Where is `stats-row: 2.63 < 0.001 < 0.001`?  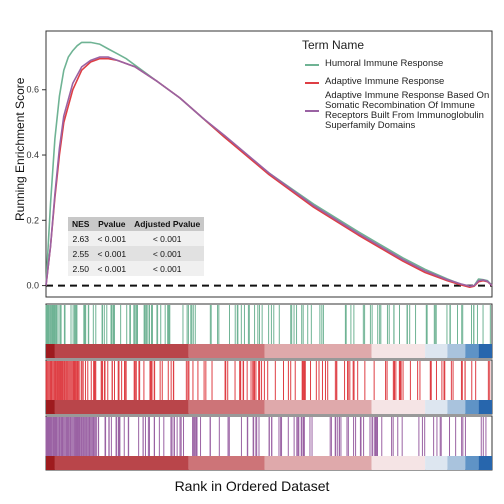
stats-row: 2.63 < 0.001 < 0.001 is located at coordinates (136, 238).